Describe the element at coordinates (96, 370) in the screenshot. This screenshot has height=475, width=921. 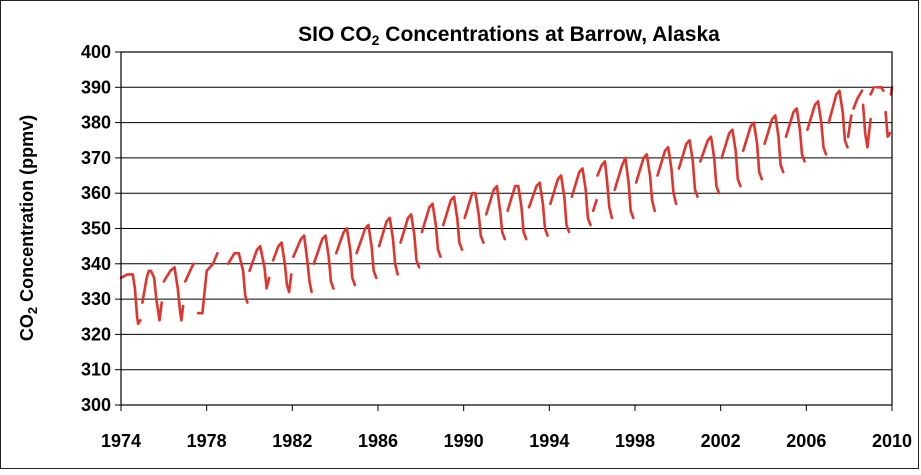
I see `y-tick-label: 310` at that location.